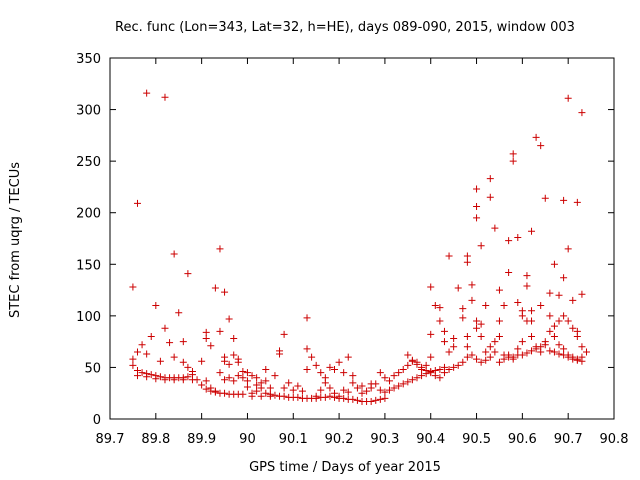 The height and width of the screenshot is (480, 640). What do you see at coordinates (88, 111) in the screenshot?
I see `y-tick-label: 300` at bounding box center [88, 111].